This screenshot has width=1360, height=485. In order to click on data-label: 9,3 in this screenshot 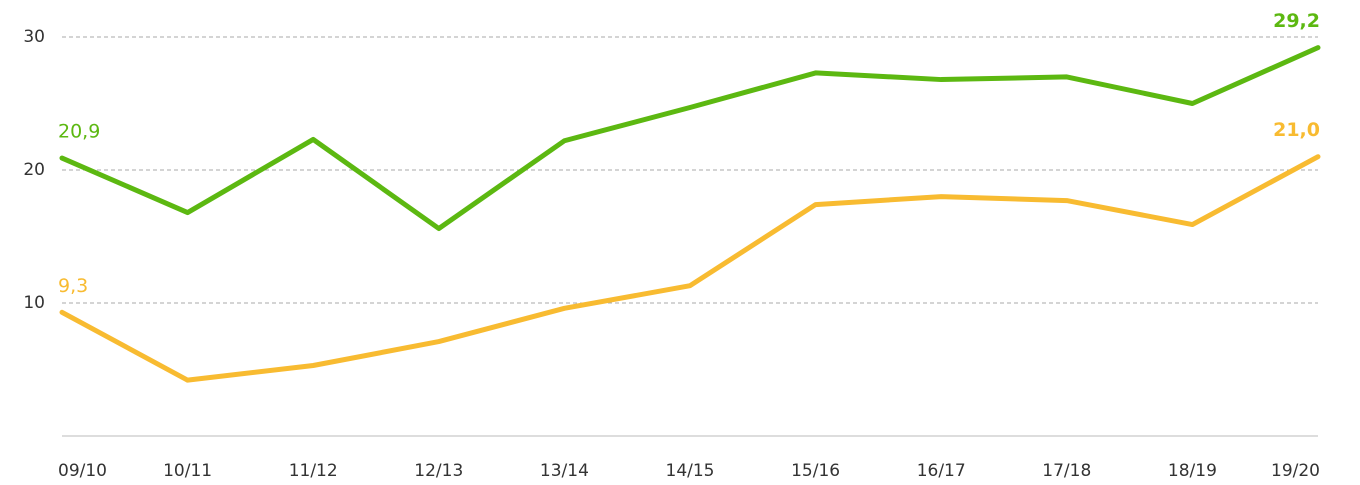, I will do `click(73, 286)`.